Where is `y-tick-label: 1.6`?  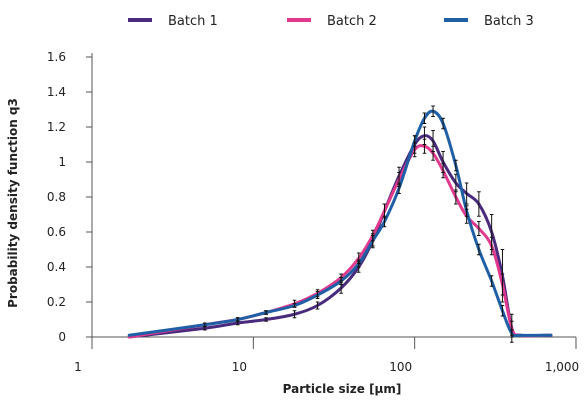
y-tick-label: 1.6 is located at coordinates (56, 57).